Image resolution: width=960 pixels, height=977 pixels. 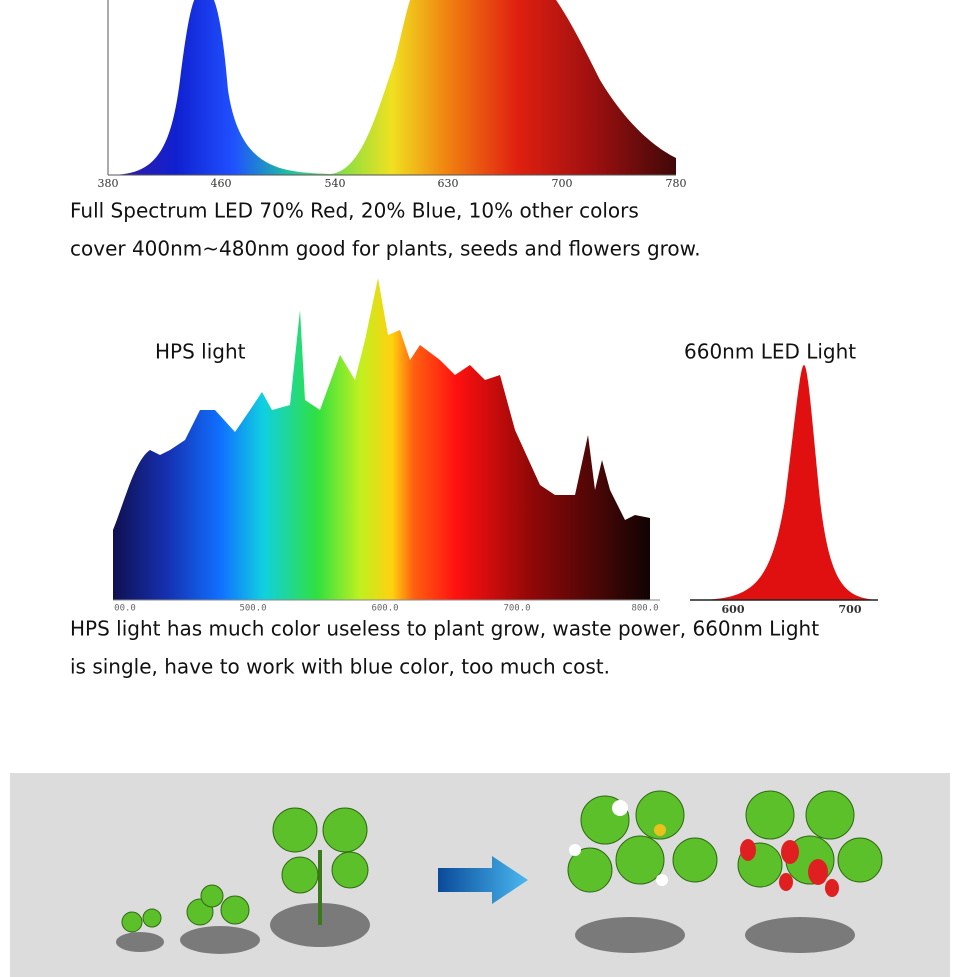 What do you see at coordinates (252, 609) in the screenshot?
I see `axis-label: 500.0` at bounding box center [252, 609].